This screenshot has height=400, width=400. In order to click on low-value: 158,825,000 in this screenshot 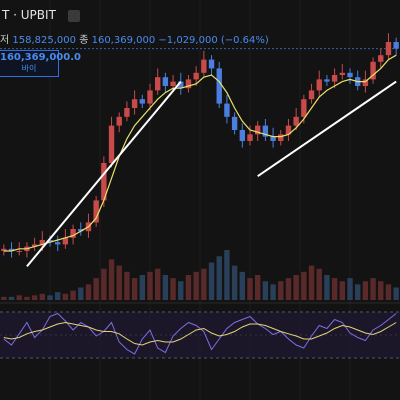, I will do `click(44, 40)`.